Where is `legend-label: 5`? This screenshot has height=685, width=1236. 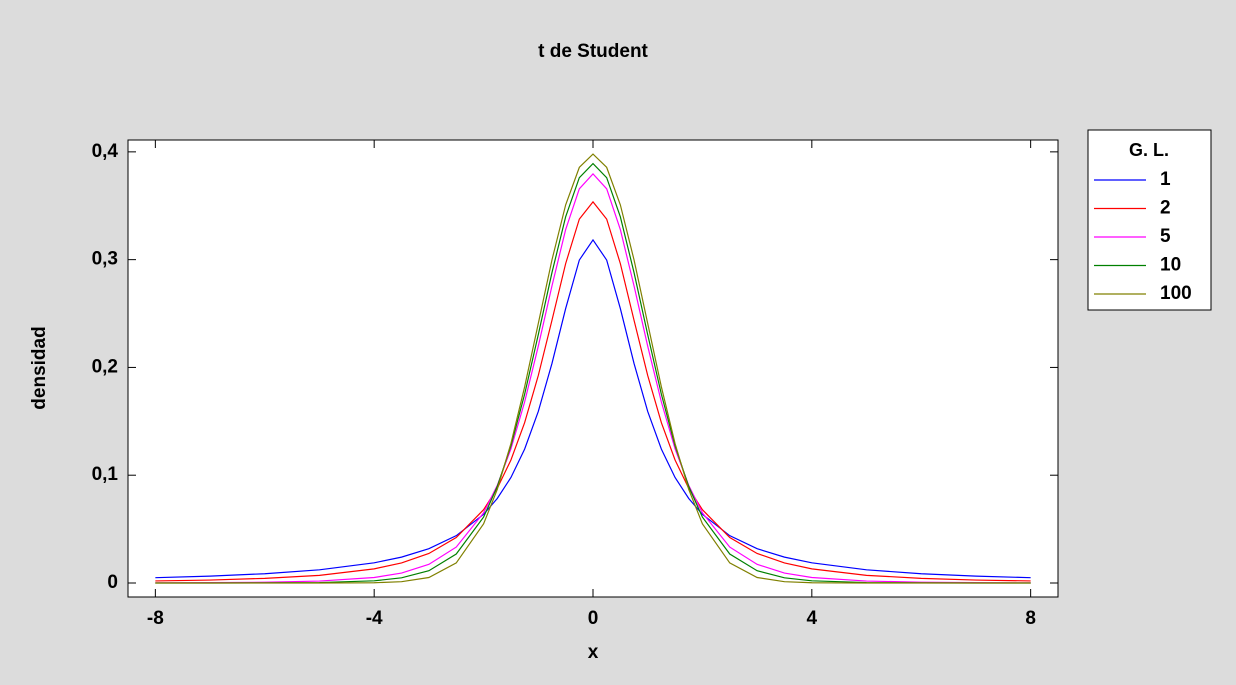
legend-label: 5 is located at coordinates (1165, 236).